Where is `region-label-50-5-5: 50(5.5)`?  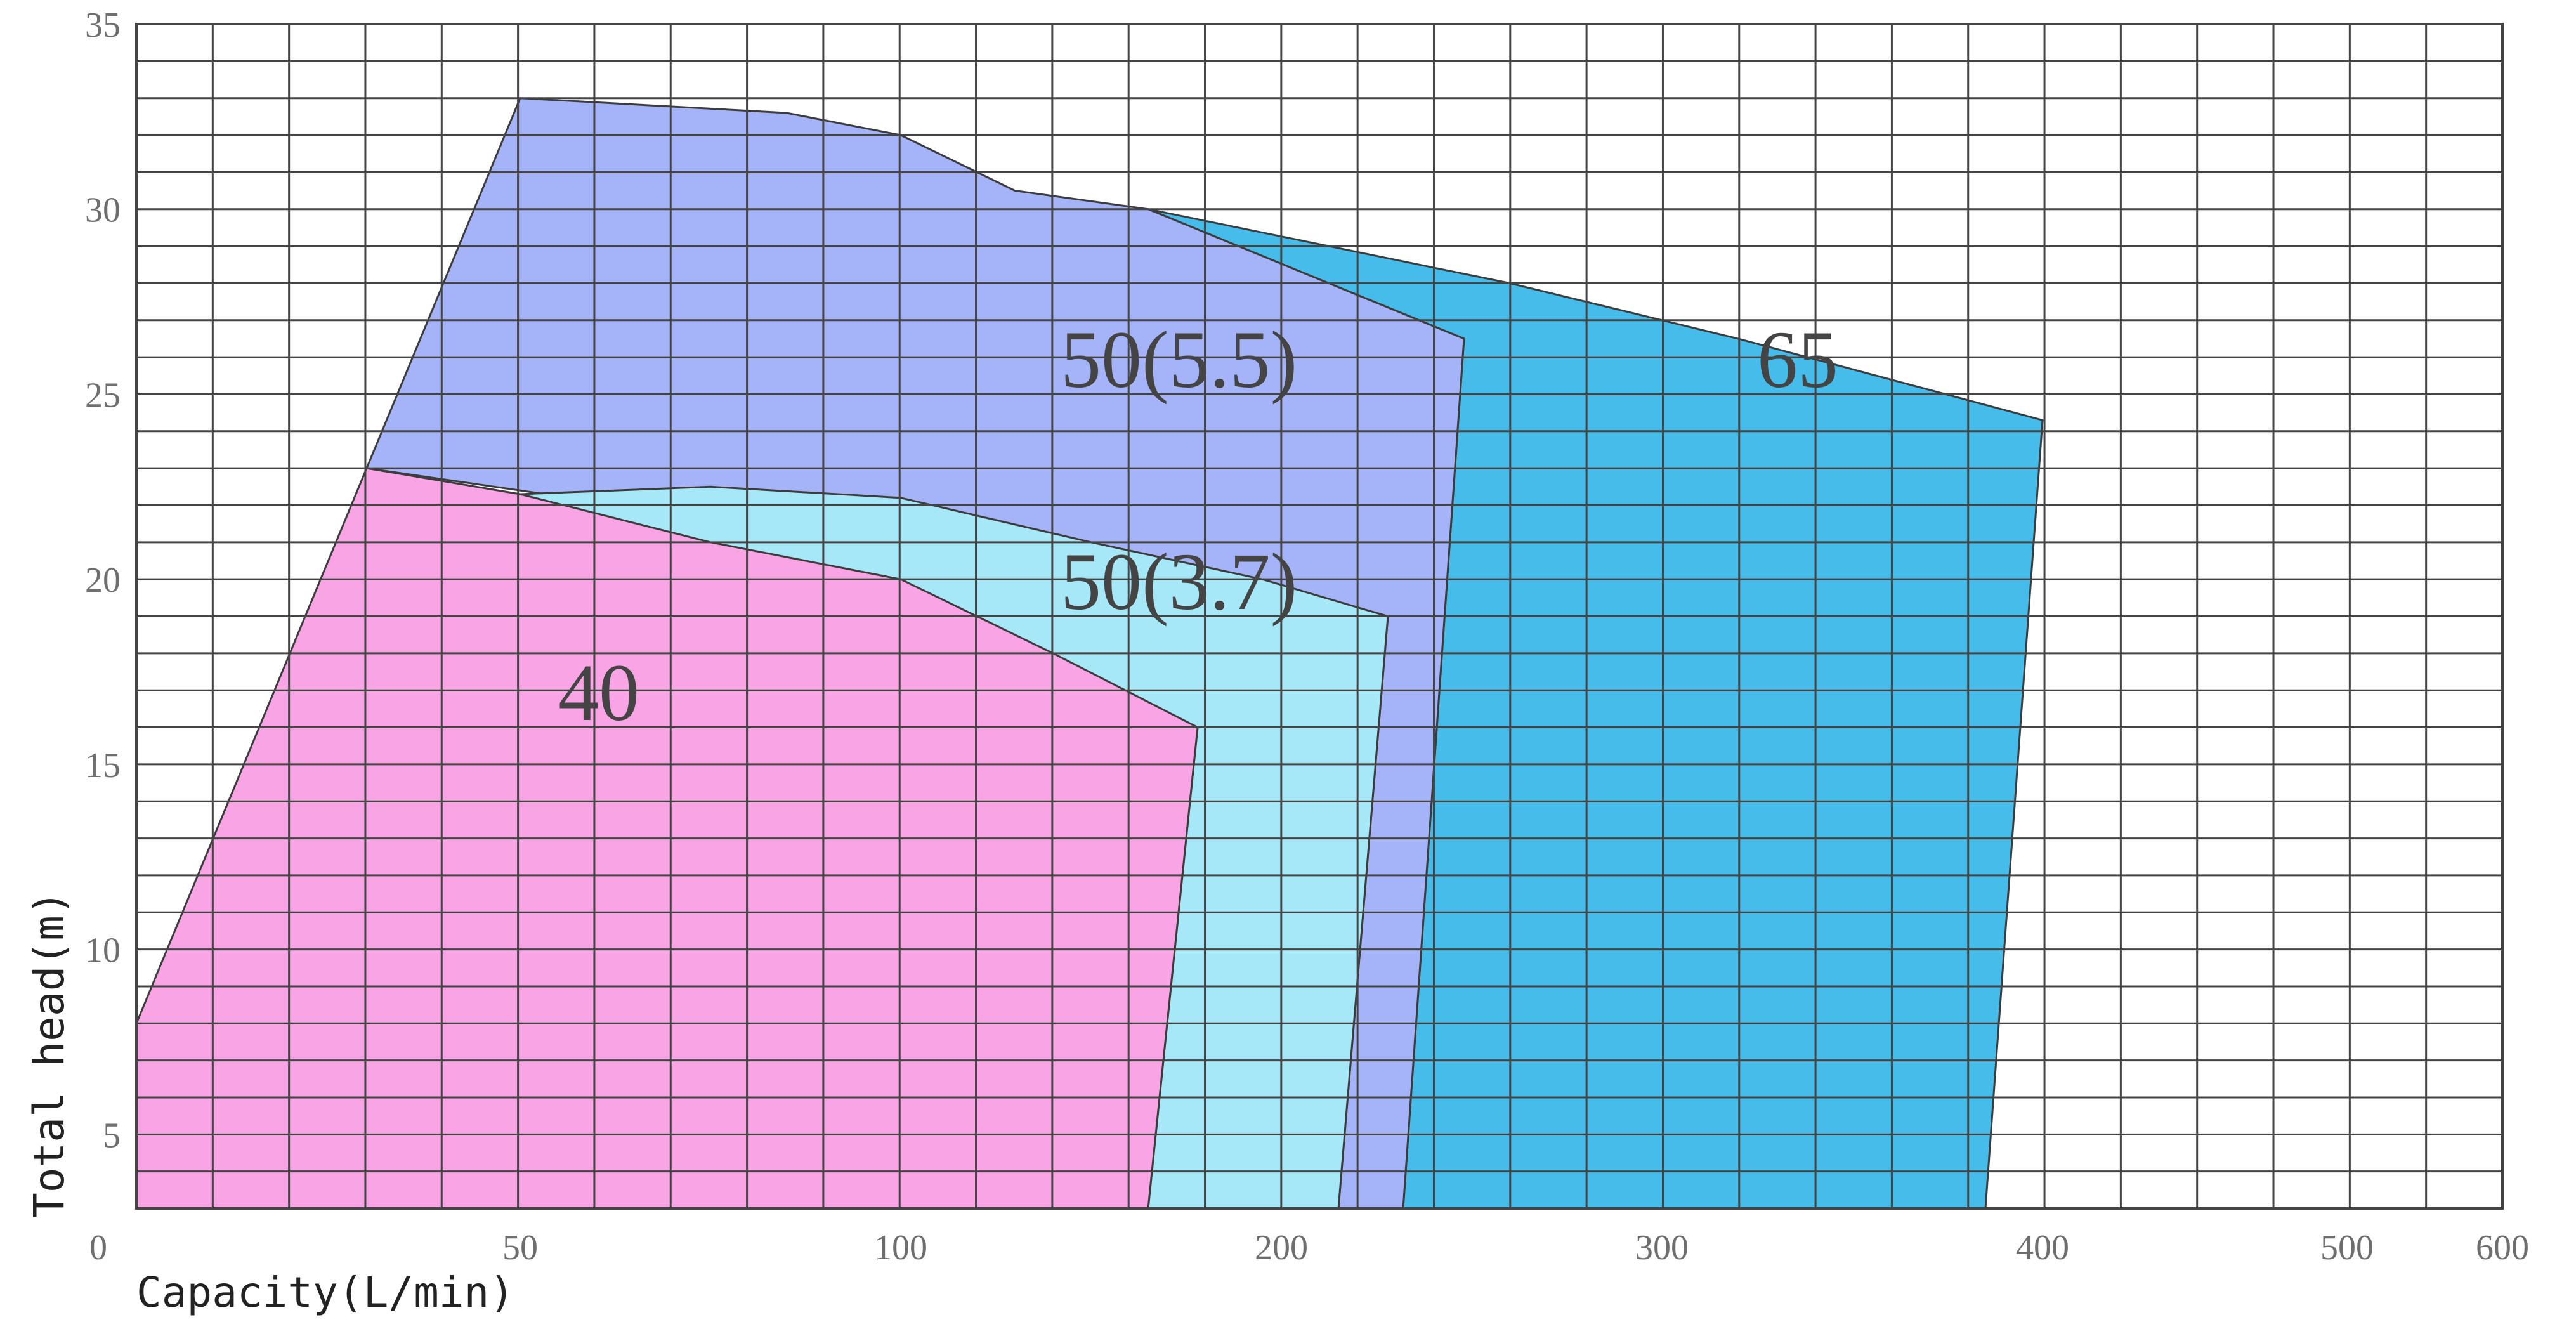
region-label-50-5-5: 50(5.5) is located at coordinates (1179, 360).